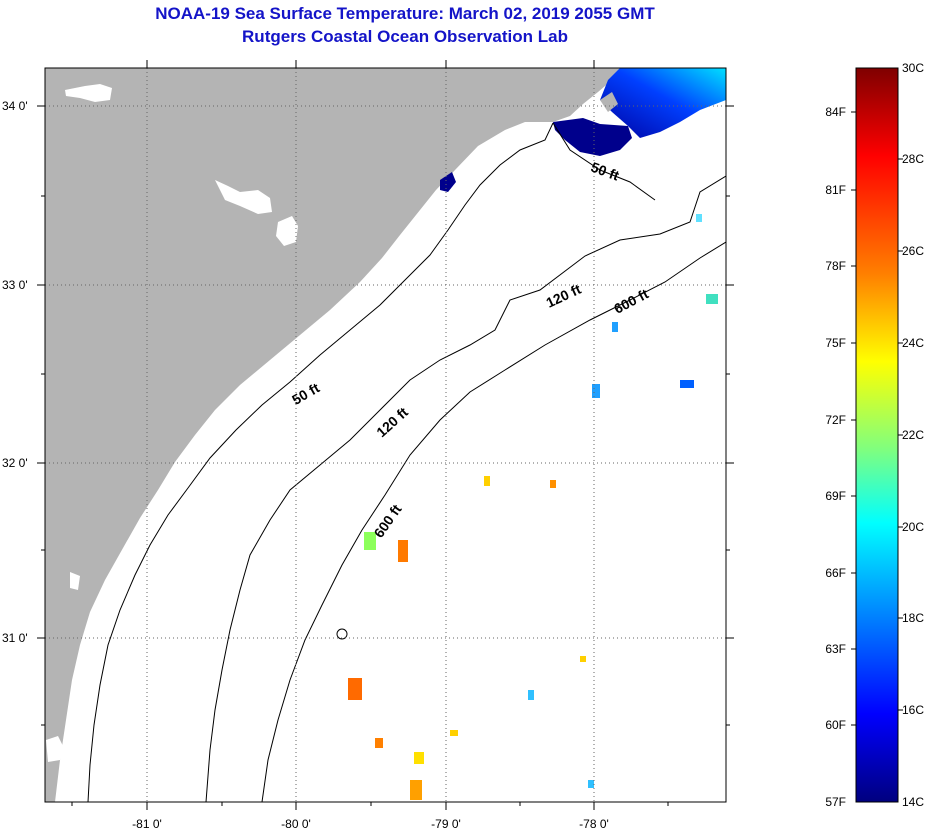 The image size is (936, 832). I want to click on colorbar-label-f: 57F, so click(835, 802).